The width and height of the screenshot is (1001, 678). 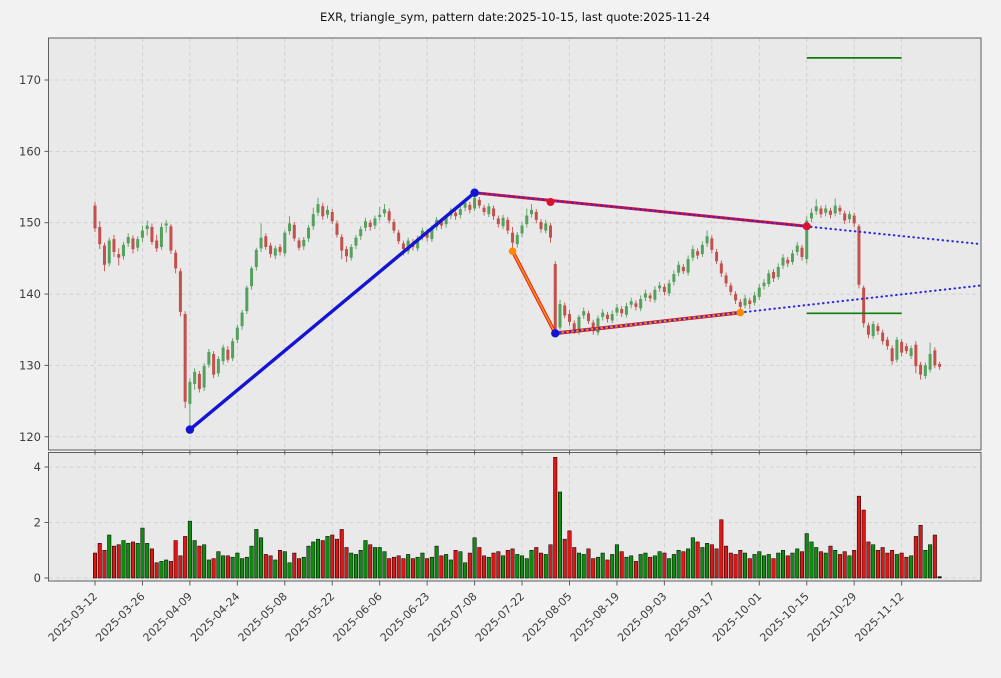 I want to click on x-tick-label: 2025-05-22, so click(x=310, y=617).